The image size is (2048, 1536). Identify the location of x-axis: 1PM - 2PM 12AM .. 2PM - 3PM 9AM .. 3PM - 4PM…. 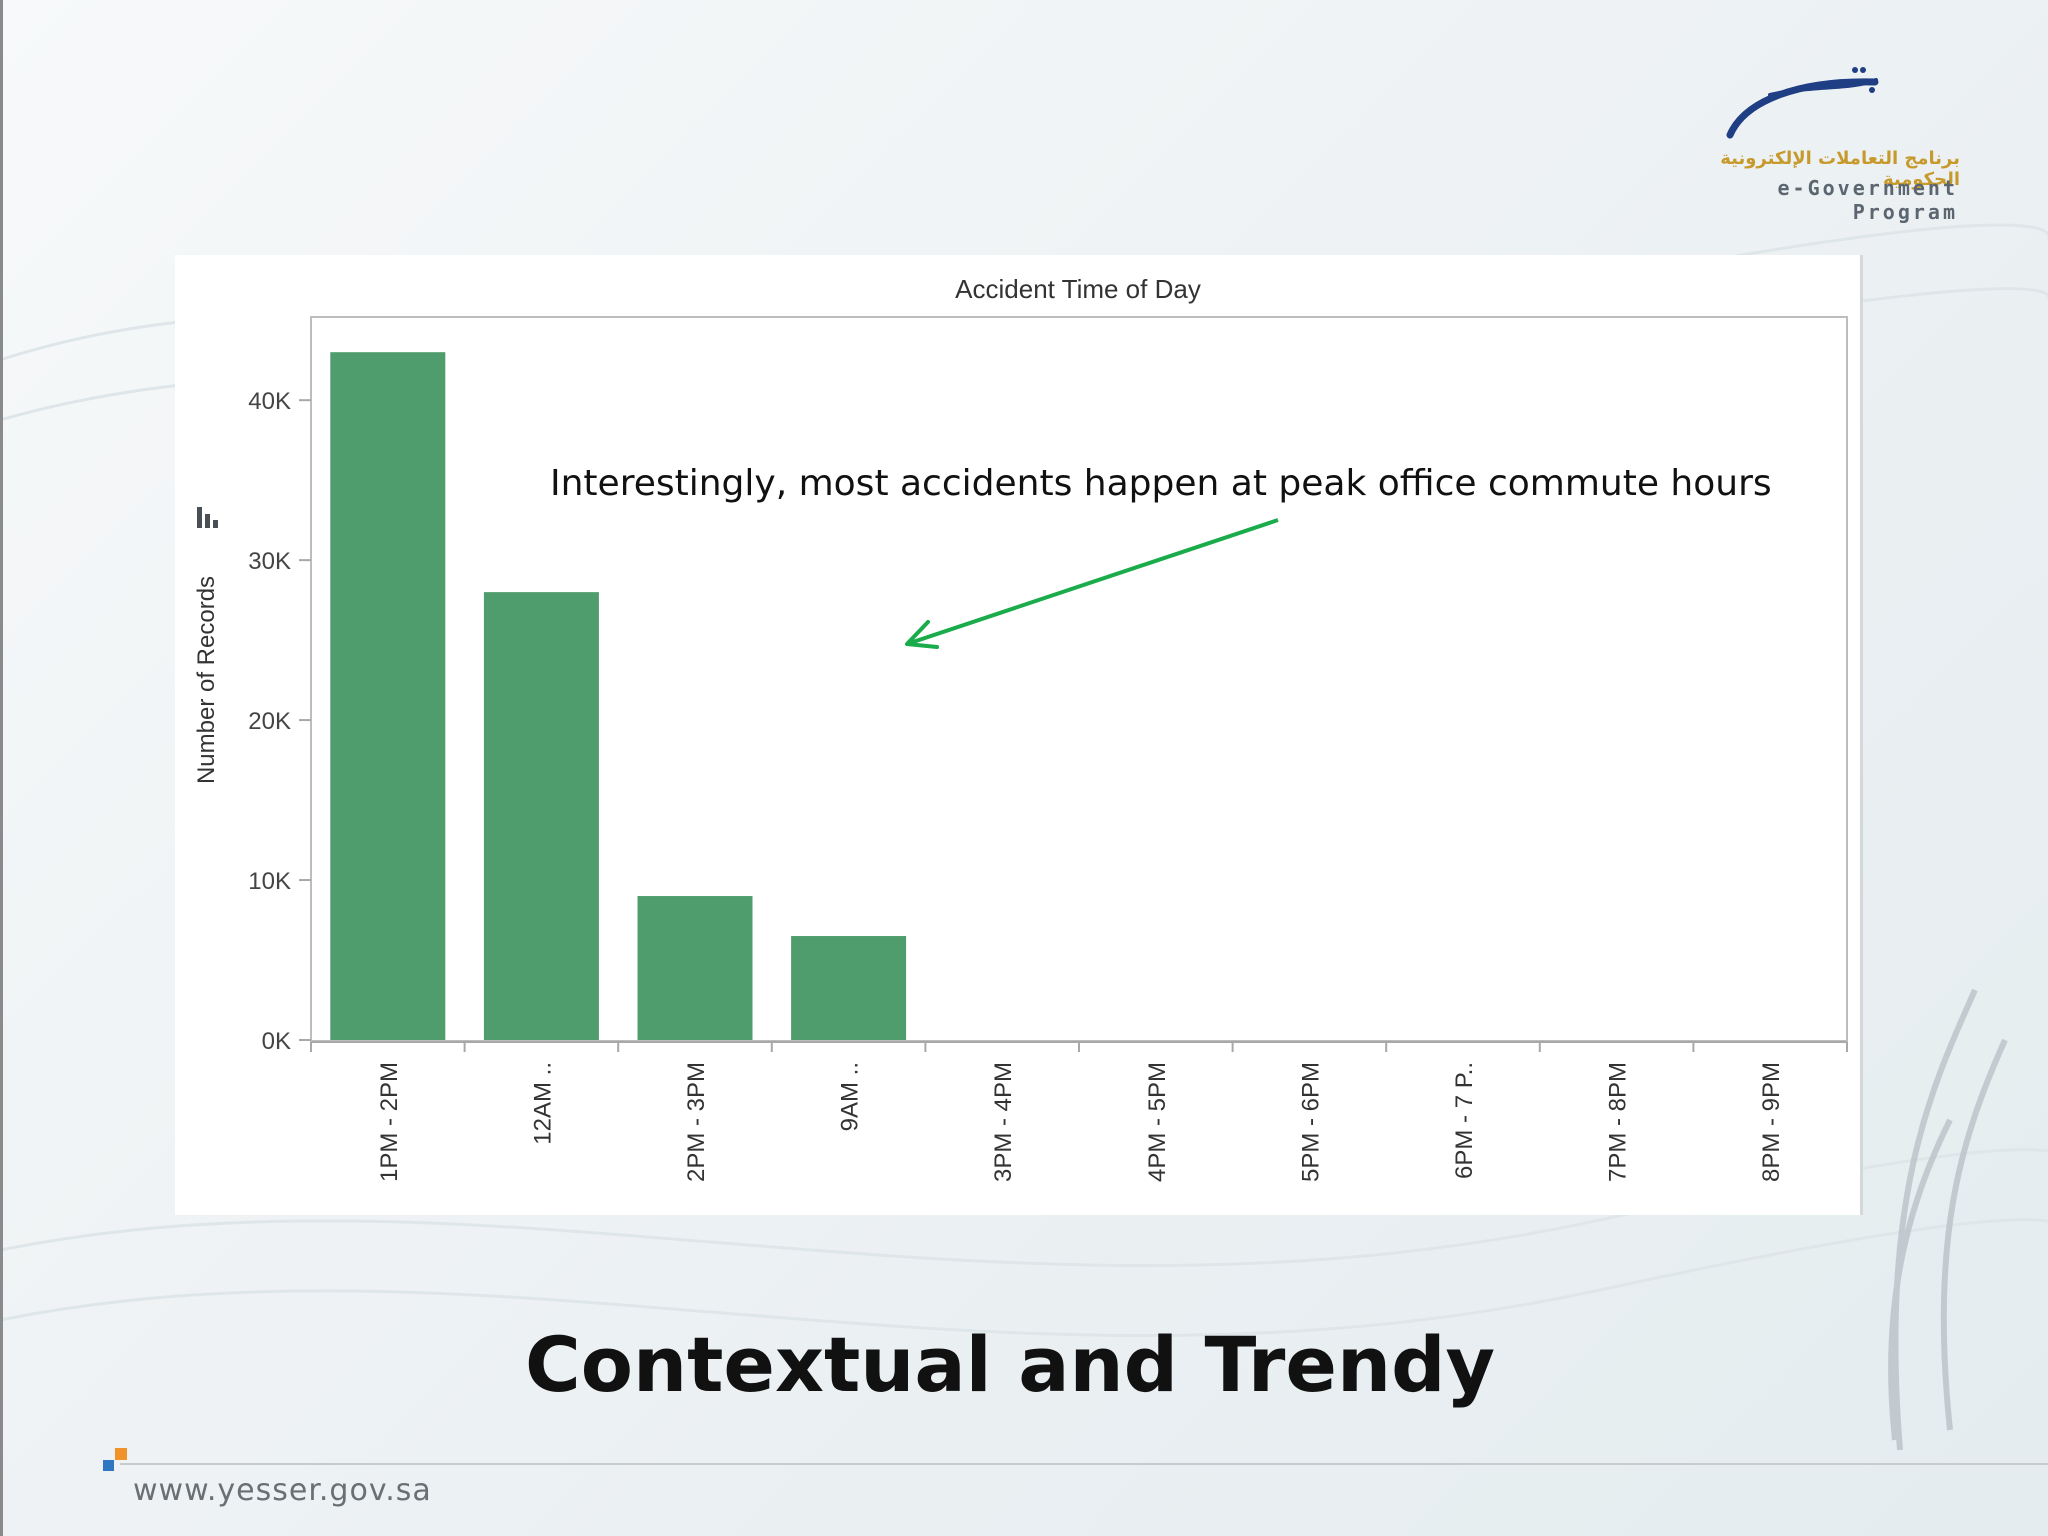
(1079, 1111).